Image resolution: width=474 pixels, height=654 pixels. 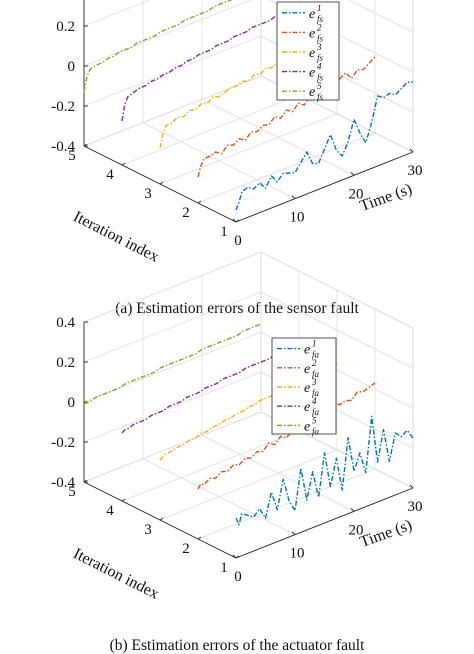 What do you see at coordinates (319, 67) in the screenshot?
I see `legend-label-sup: 4` at bounding box center [319, 67].